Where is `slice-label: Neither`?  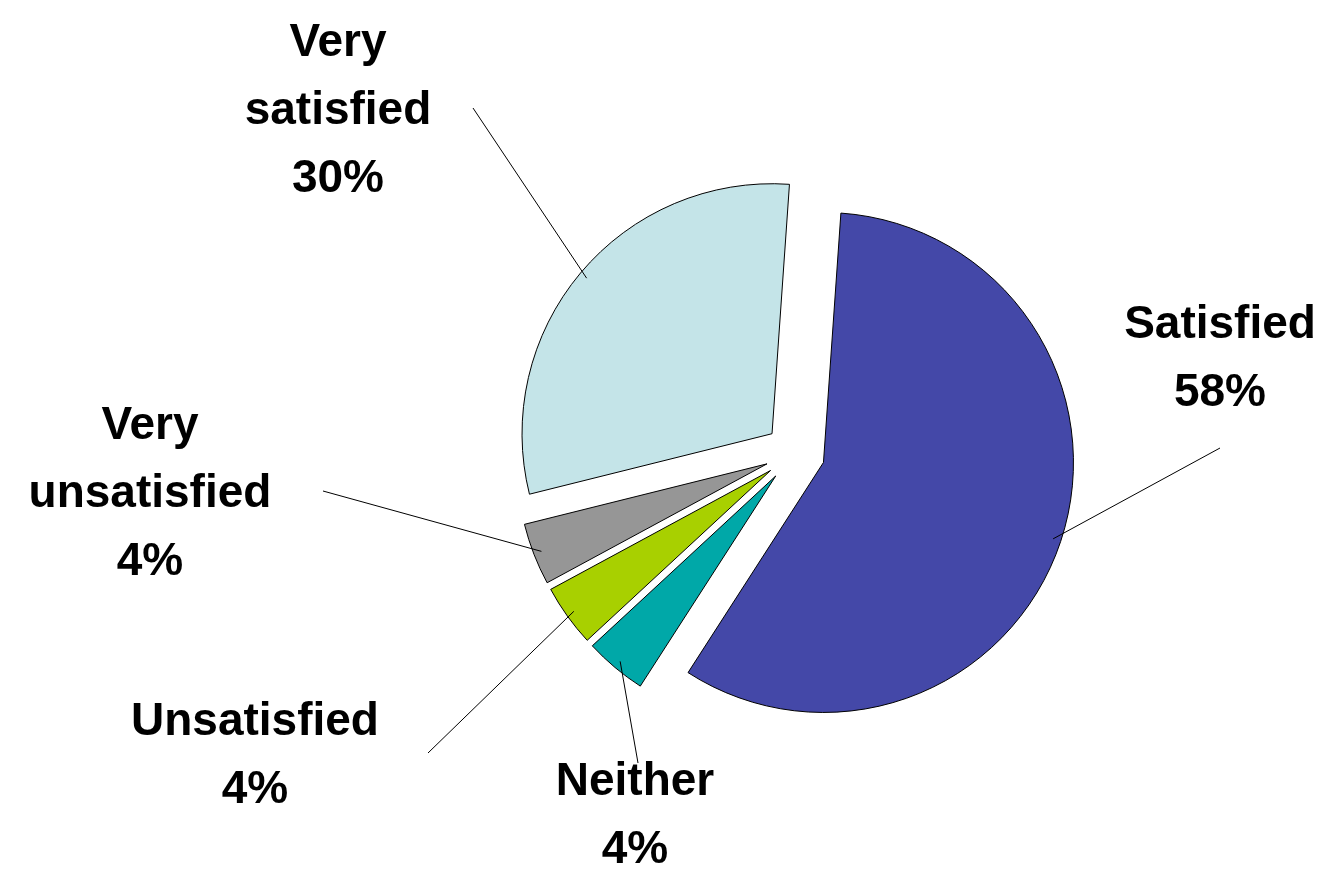
slice-label: Neither is located at coordinates (635, 779).